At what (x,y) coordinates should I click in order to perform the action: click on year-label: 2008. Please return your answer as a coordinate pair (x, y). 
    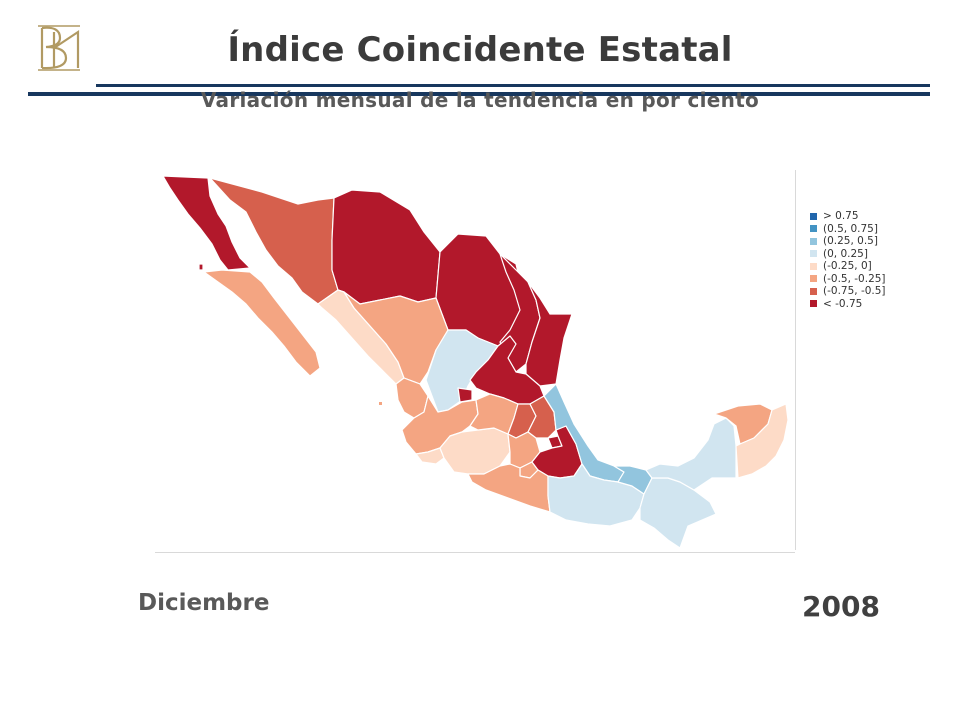
    Looking at the image, I should click on (841, 606).